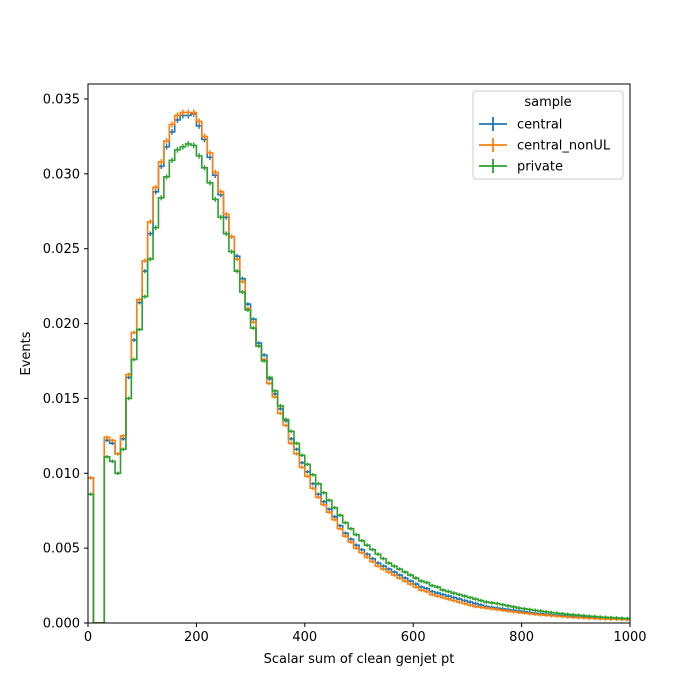  Describe the element at coordinates (359, 659) in the screenshot. I see `x-axis-label: Scalar sum of clean genjet pt` at that location.